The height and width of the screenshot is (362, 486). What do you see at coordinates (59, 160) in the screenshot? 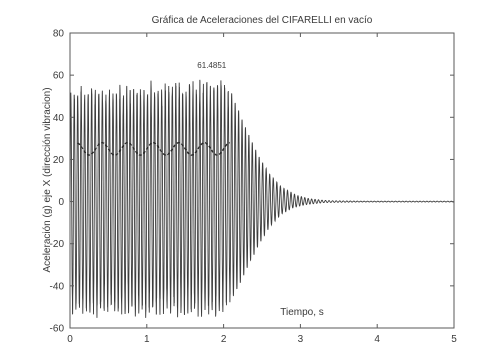
I see `y-tick-label: 20` at bounding box center [59, 160].